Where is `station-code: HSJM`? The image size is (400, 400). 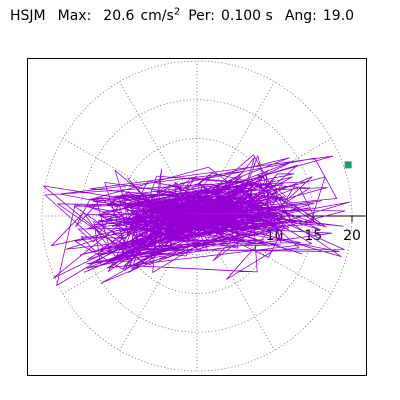
station-code: HSJM is located at coordinates (28, 16).